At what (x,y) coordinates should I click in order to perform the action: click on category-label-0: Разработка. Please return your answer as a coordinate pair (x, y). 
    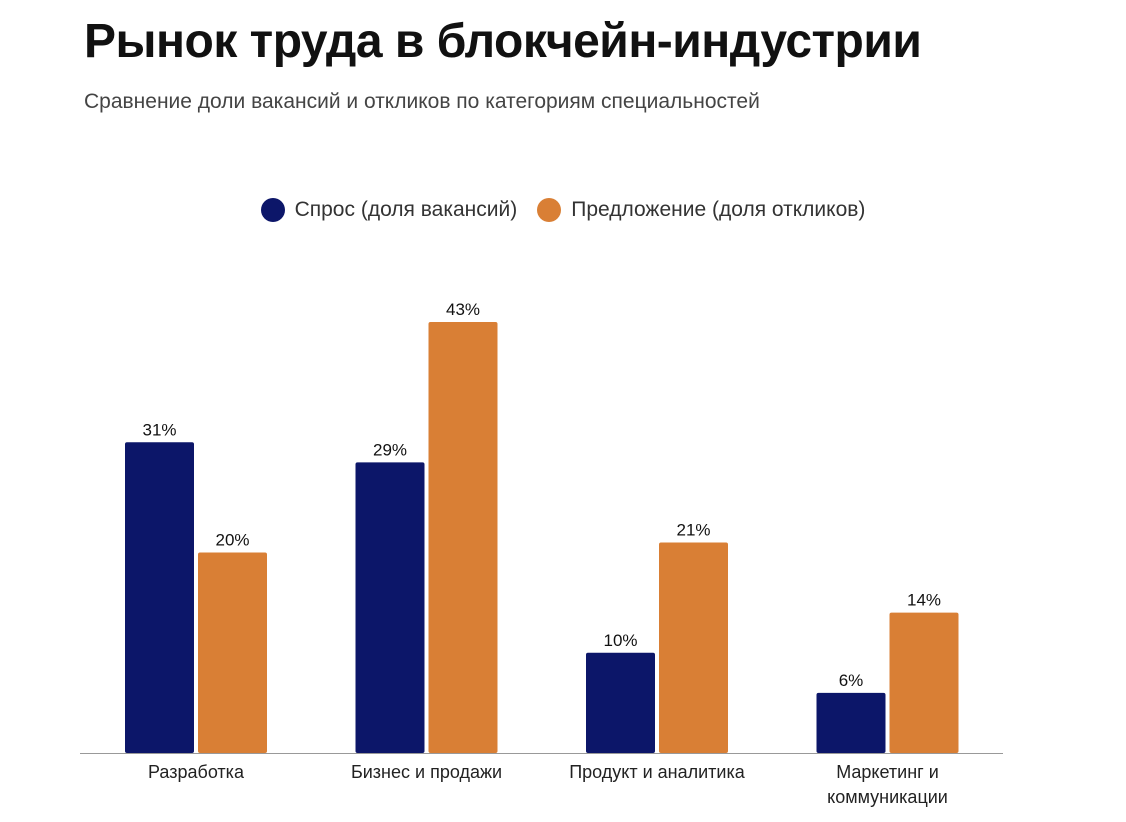
    Looking at the image, I should click on (196, 772).